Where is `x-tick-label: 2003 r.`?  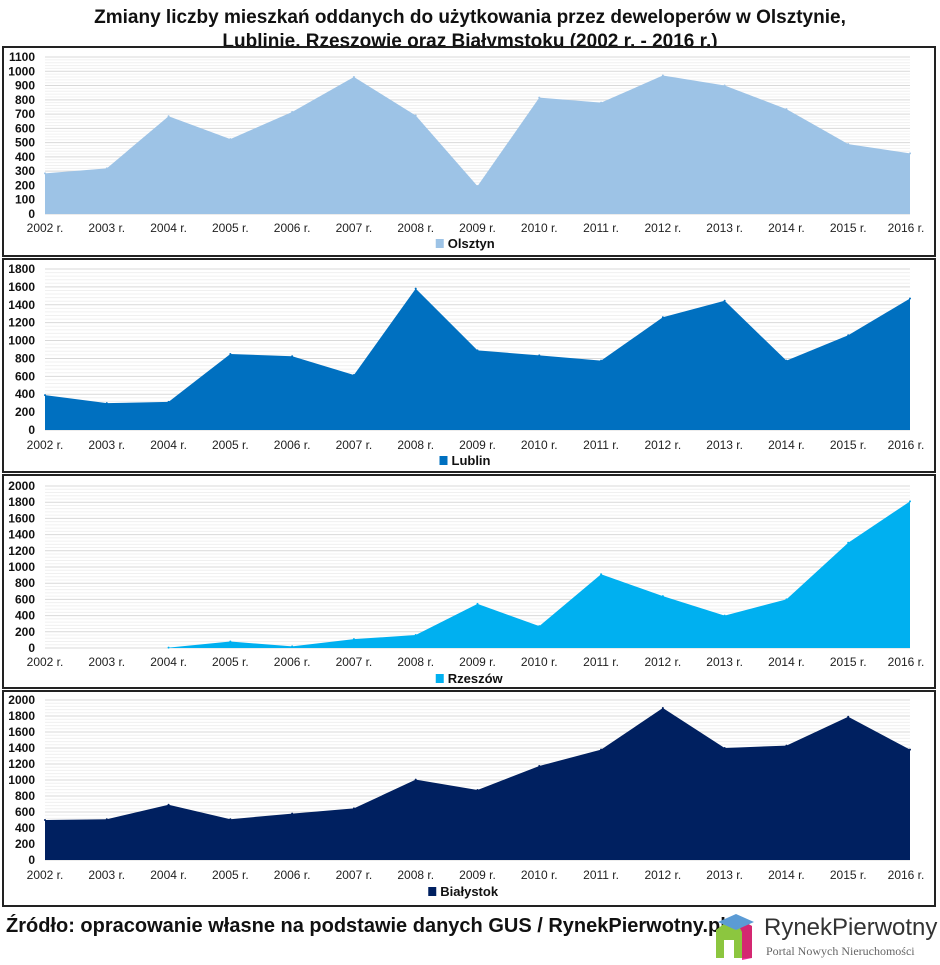 x-tick-label: 2003 r. is located at coordinates (106, 228).